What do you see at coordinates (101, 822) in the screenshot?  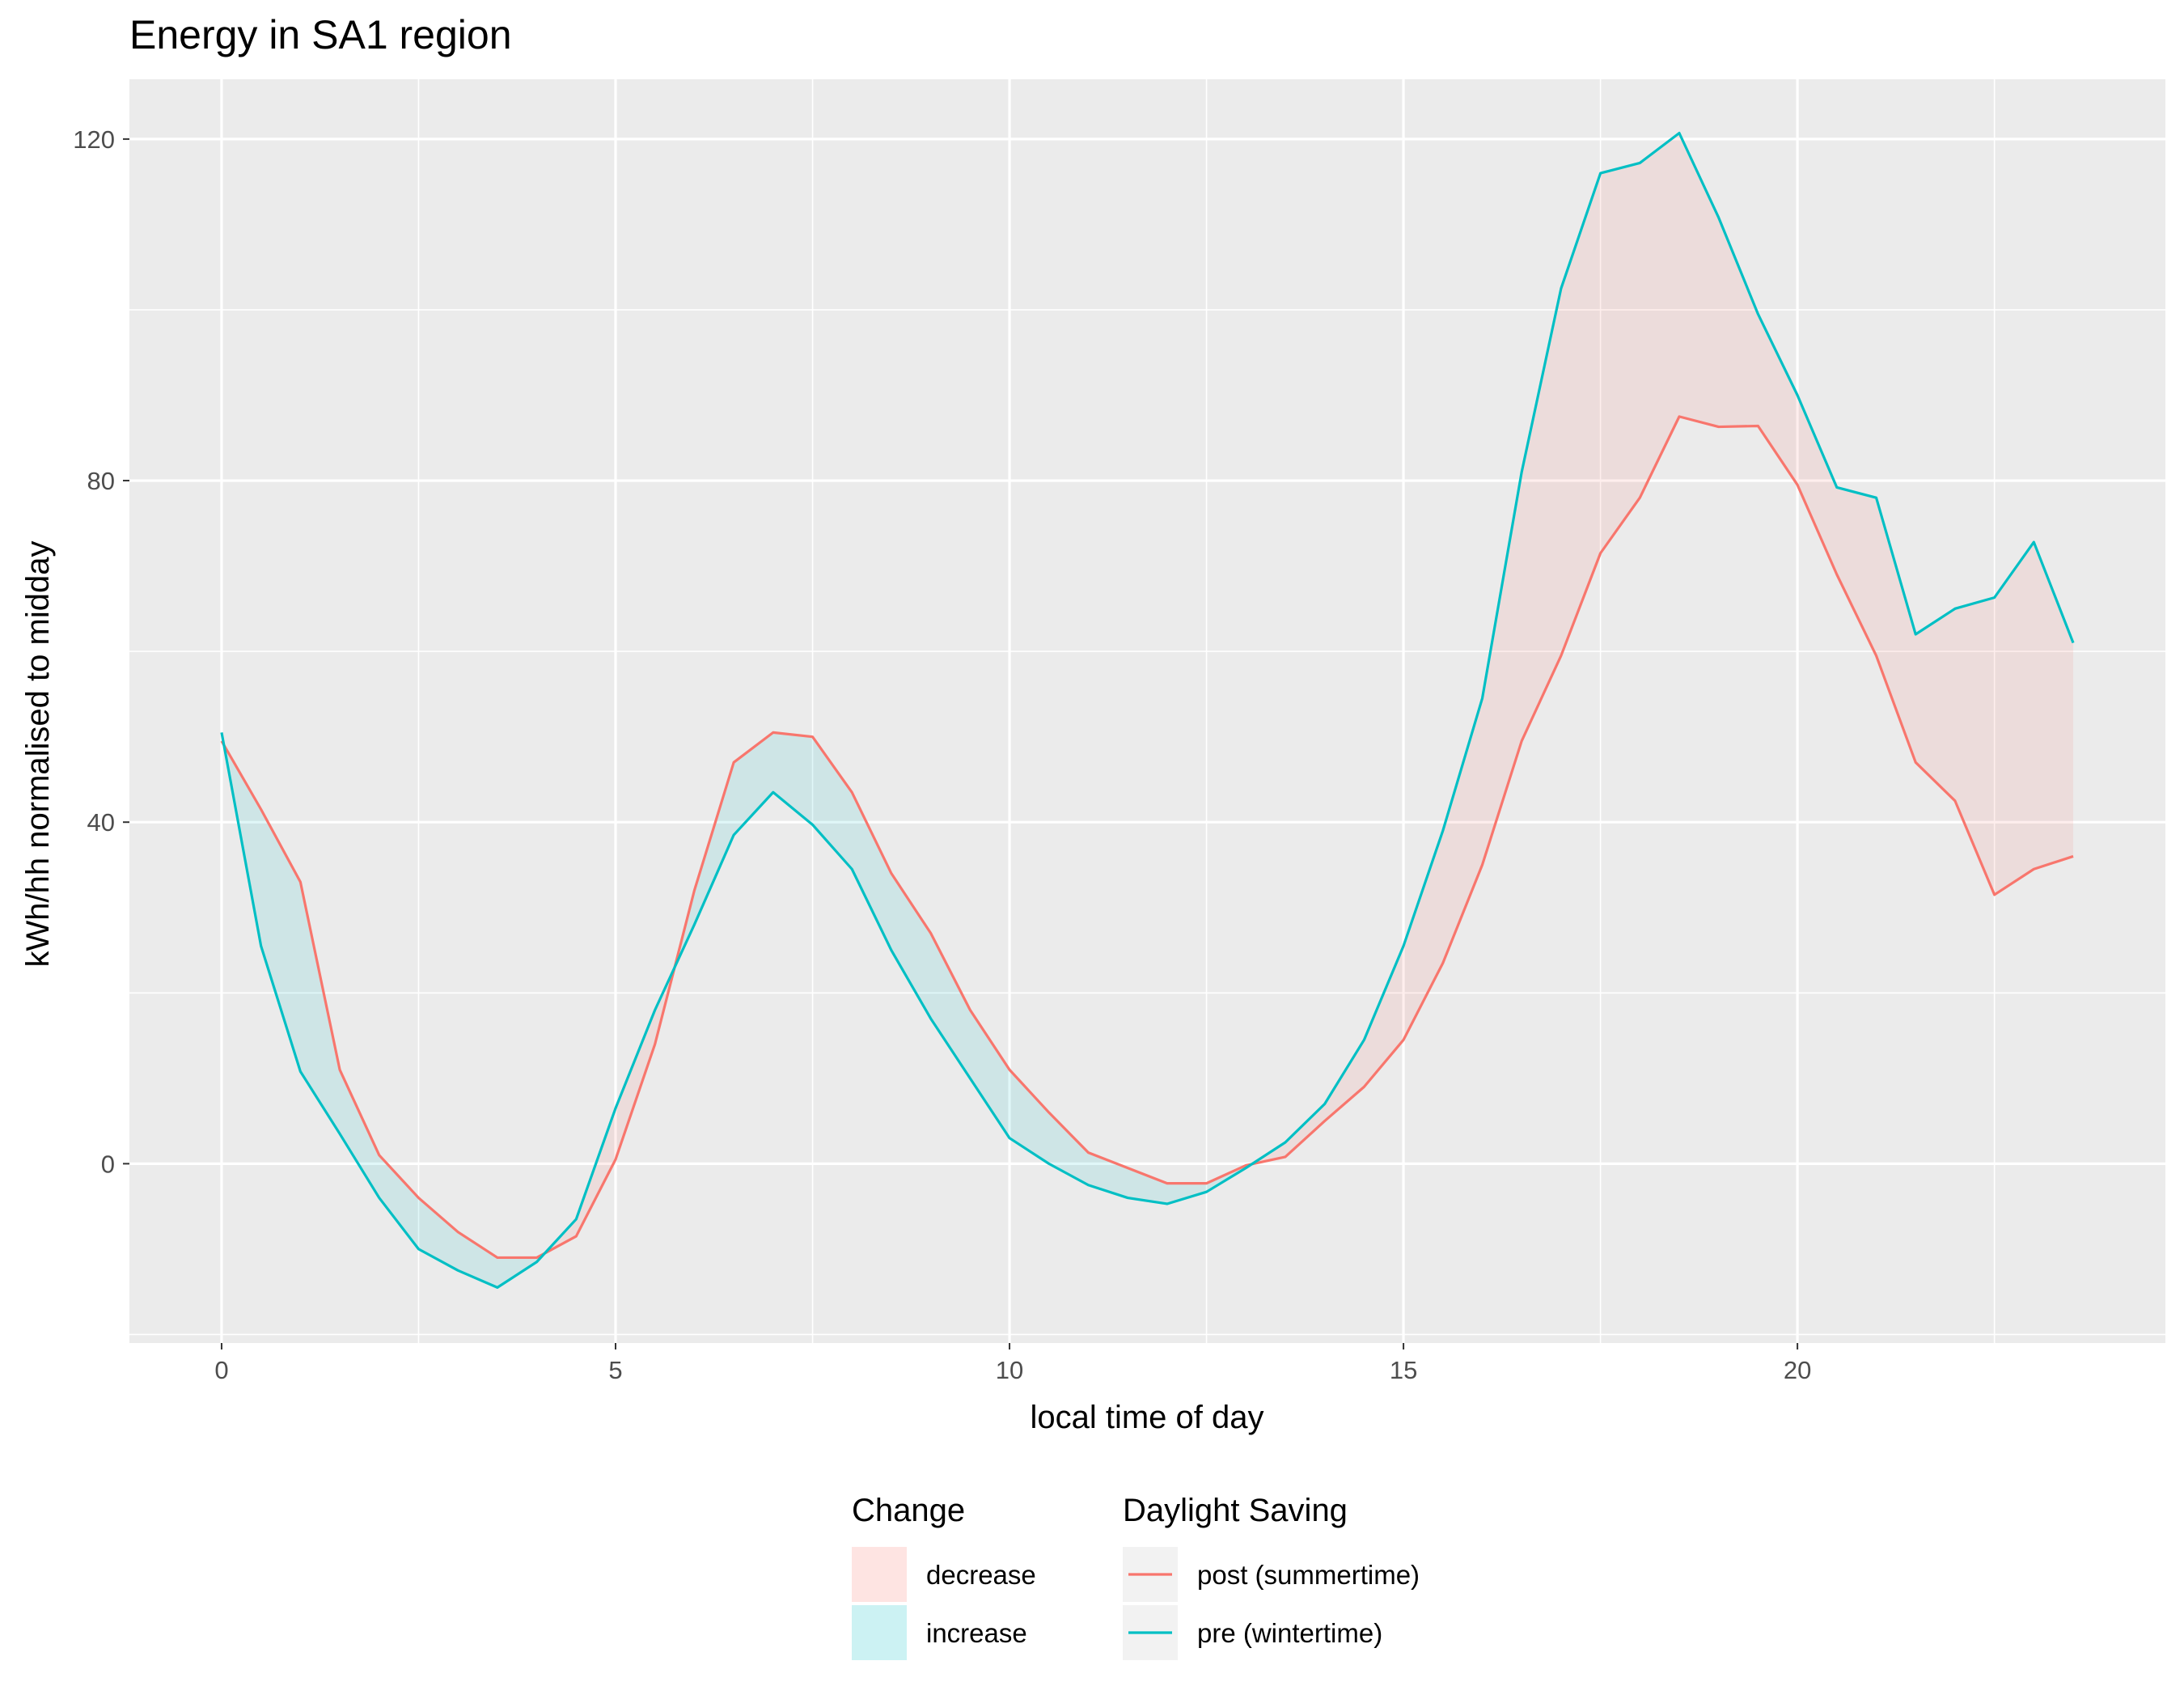 I see `y-tick-label: 40` at bounding box center [101, 822].